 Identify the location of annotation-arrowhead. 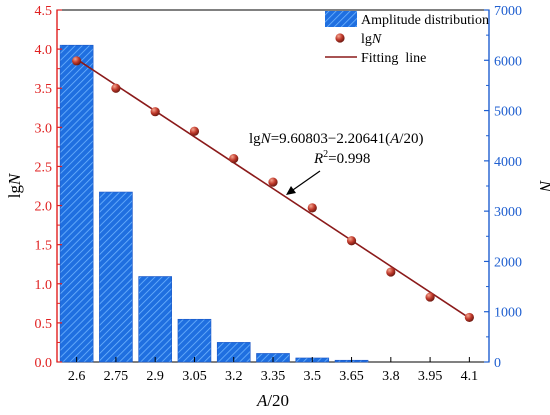
(291, 190).